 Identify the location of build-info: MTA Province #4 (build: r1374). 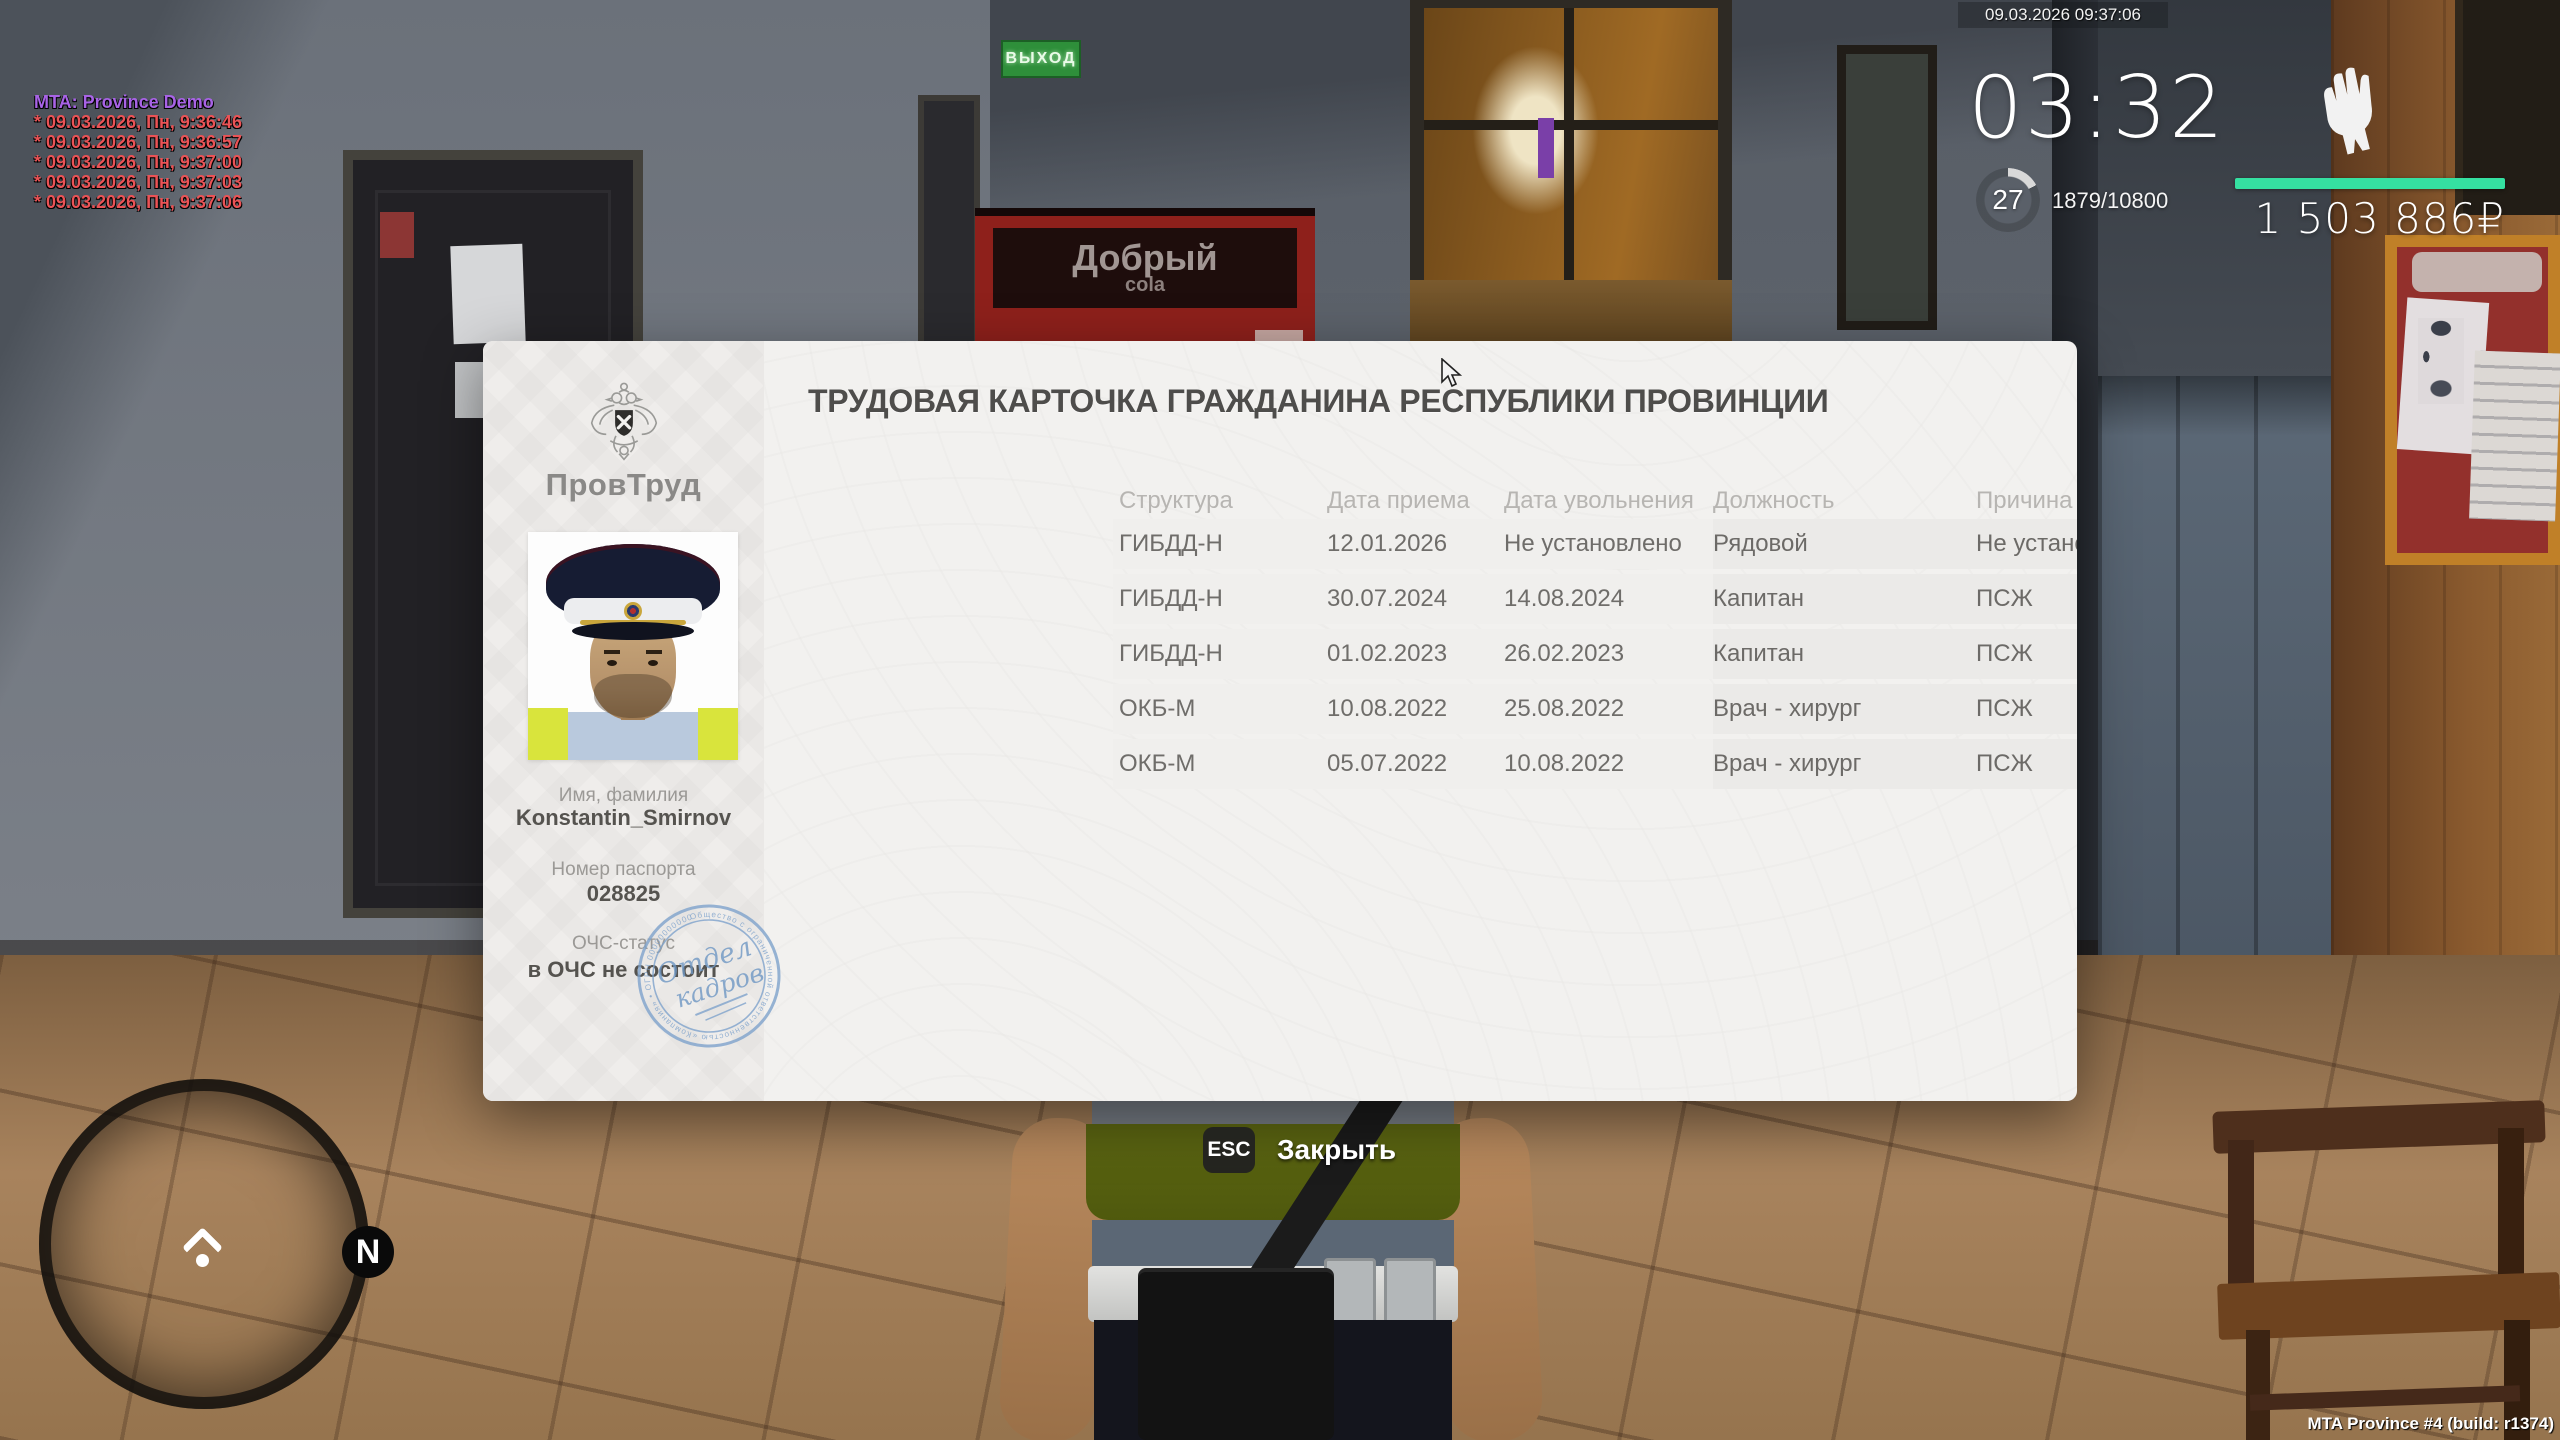
(2430, 1423).